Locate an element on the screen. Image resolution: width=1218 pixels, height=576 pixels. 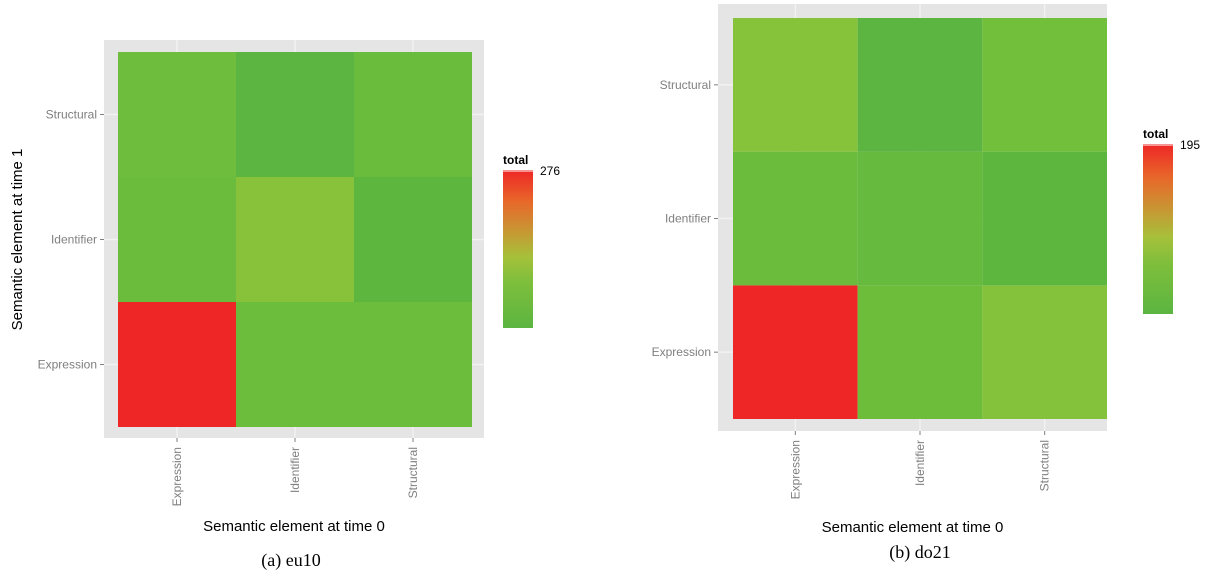
y-axis-title: Semantic element at time 1 is located at coordinates (17, 240).